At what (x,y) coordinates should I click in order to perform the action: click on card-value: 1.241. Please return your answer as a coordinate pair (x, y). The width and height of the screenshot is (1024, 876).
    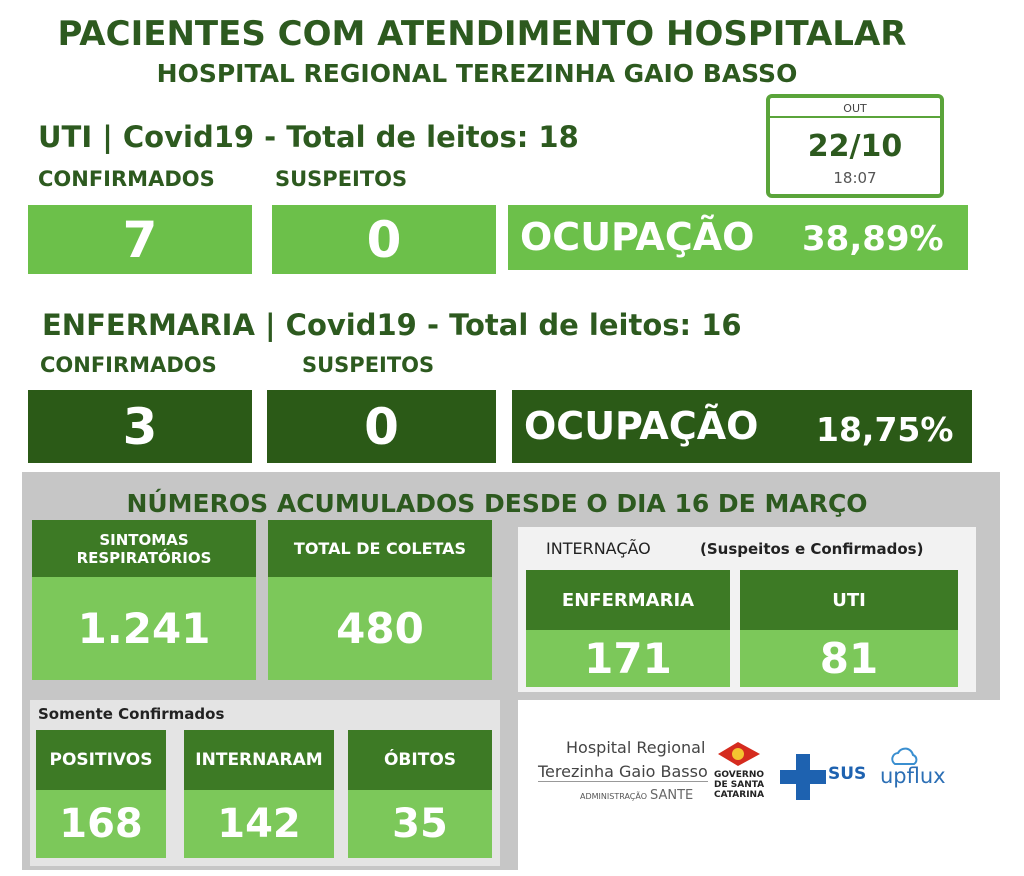
    Looking at the image, I should click on (144, 628).